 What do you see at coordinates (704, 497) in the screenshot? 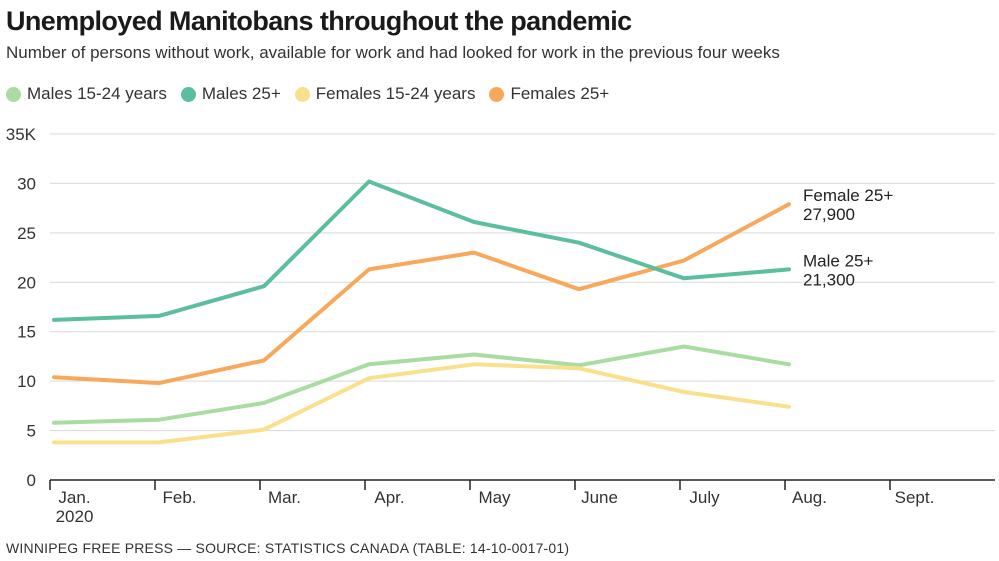
I see `x-tick-label: July` at bounding box center [704, 497].